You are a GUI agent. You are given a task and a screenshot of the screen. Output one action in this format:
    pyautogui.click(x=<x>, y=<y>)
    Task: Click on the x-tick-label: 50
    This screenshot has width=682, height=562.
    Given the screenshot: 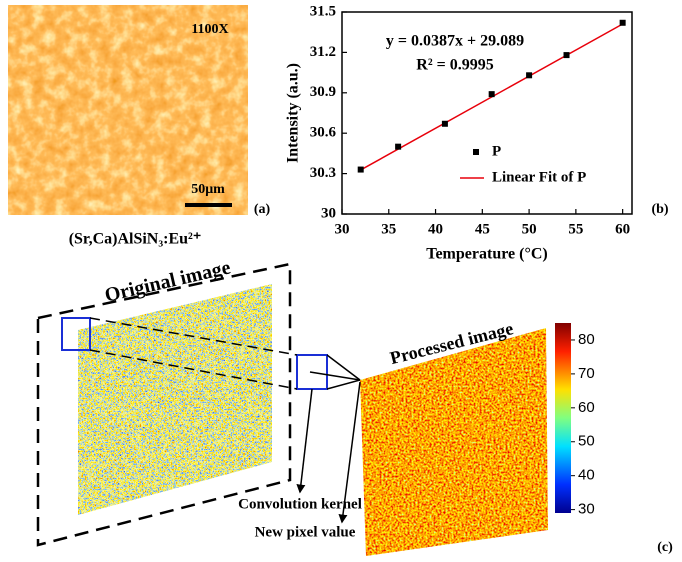 What is the action you would take?
    pyautogui.click(x=529, y=229)
    